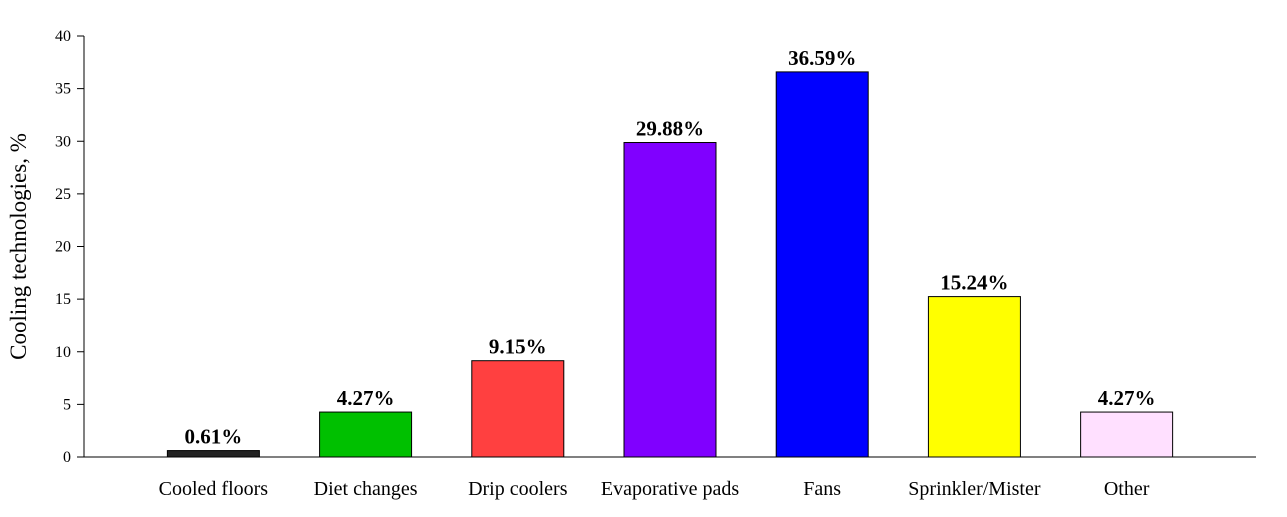 This screenshot has height=517, width=1287. Describe the element at coordinates (63, 299) in the screenshot. I see `y-tick-label: 15` at that location.